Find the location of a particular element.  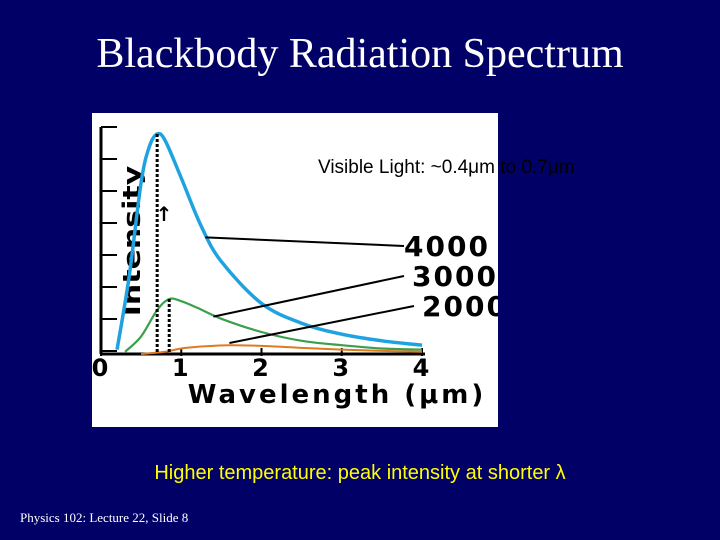

slide-title: Blackbody Radiation Spectrum is located at coordinates (360, 54).